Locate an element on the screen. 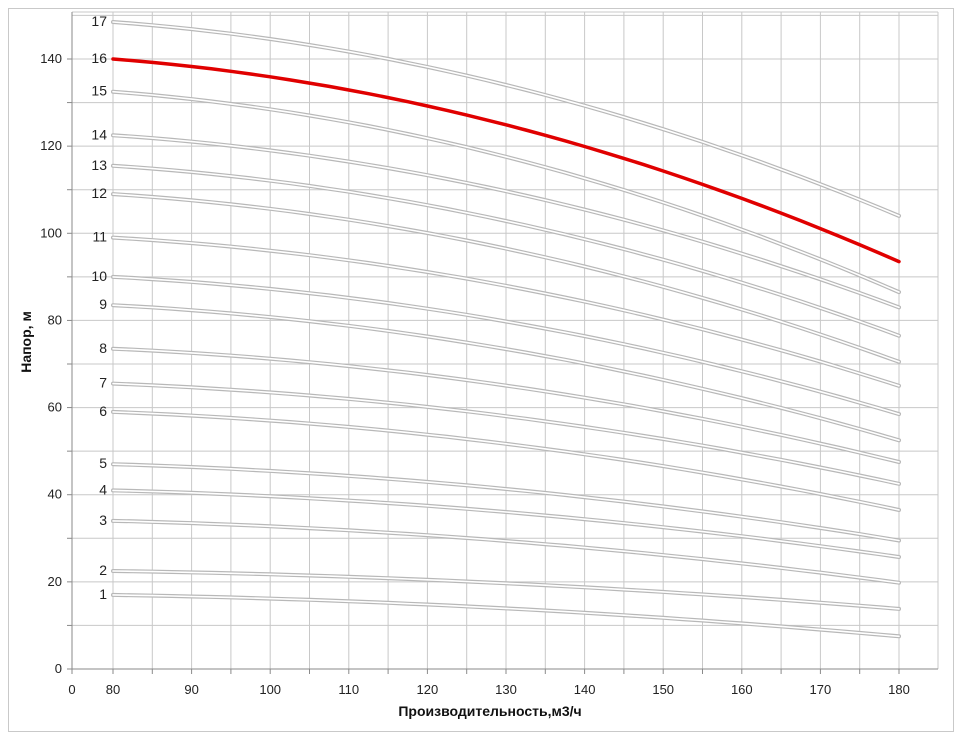  curve-7-inner is located at coordinates (506, 433).